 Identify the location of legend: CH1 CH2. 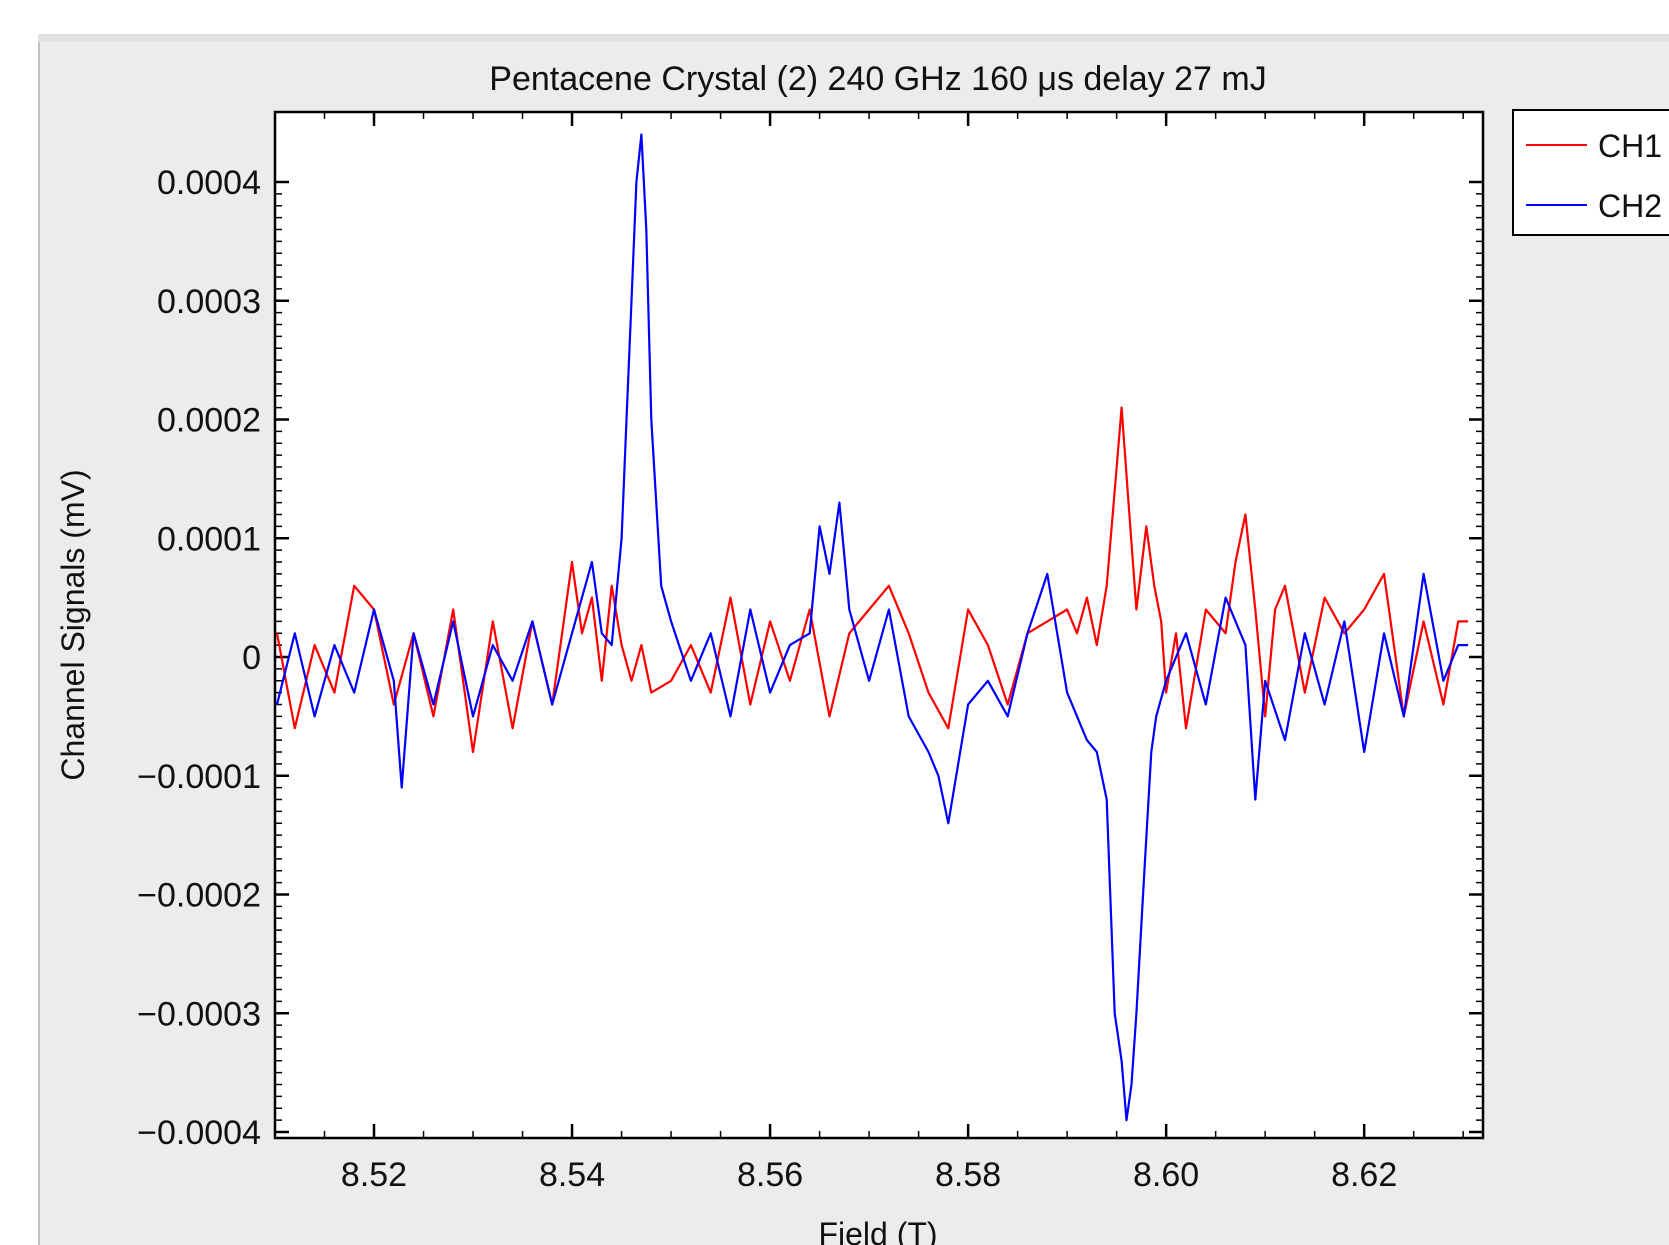
(1590, 172).